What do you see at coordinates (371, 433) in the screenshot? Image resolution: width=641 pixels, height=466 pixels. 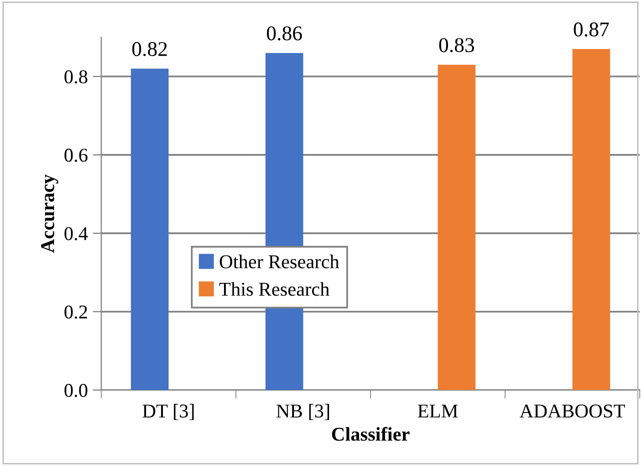 I see `x-axis-title: Classifier` at bounding box center [371, 433].